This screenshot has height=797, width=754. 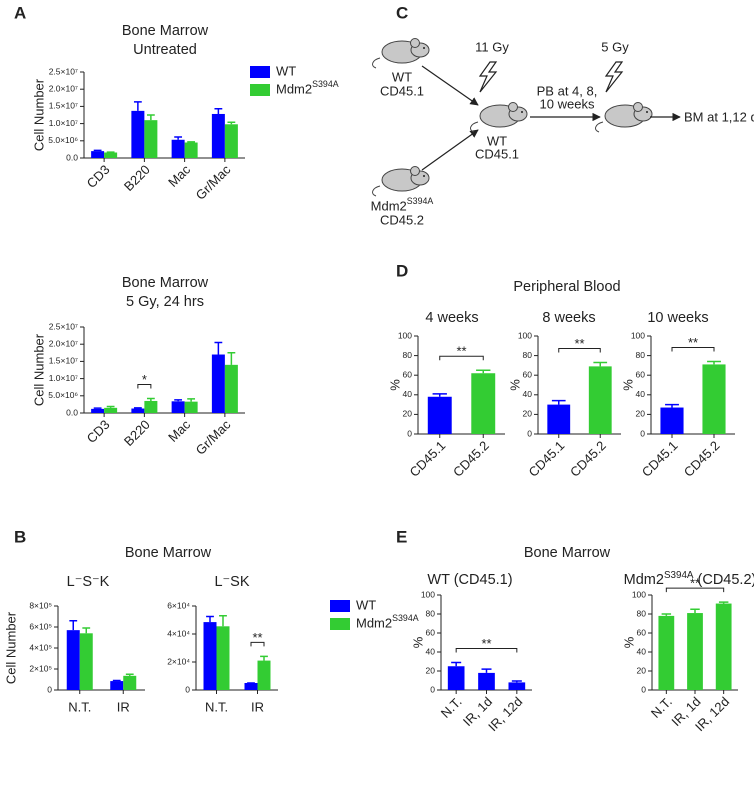 I want to click on panel-label: D, so click(x=402, y=270).